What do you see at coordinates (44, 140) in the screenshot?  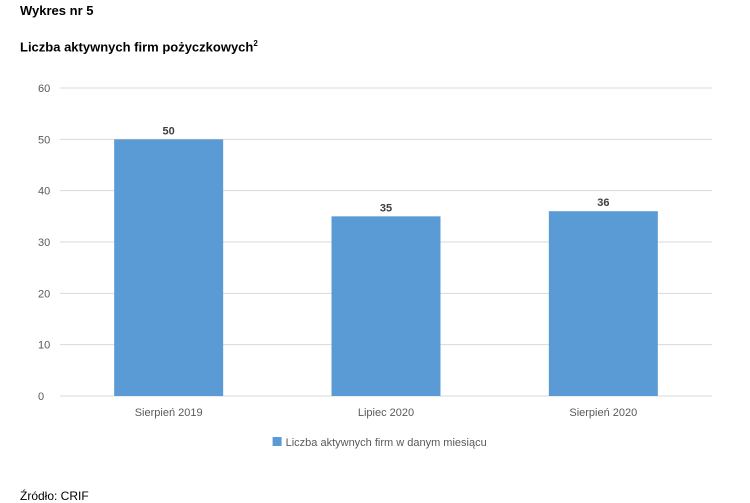 I see `y-tick-label: 50` at bounding box center [44, 140].